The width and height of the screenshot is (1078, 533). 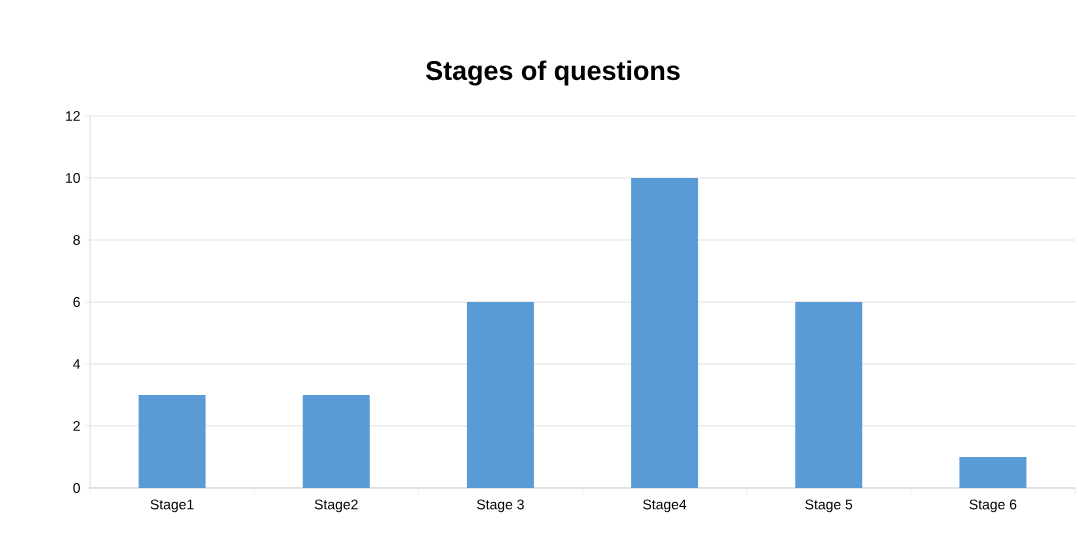 What do you see at coordinates (500, 506) in the screenshot?
I see `x-tick-label: Stage 3` at bounding box center [500, 506].